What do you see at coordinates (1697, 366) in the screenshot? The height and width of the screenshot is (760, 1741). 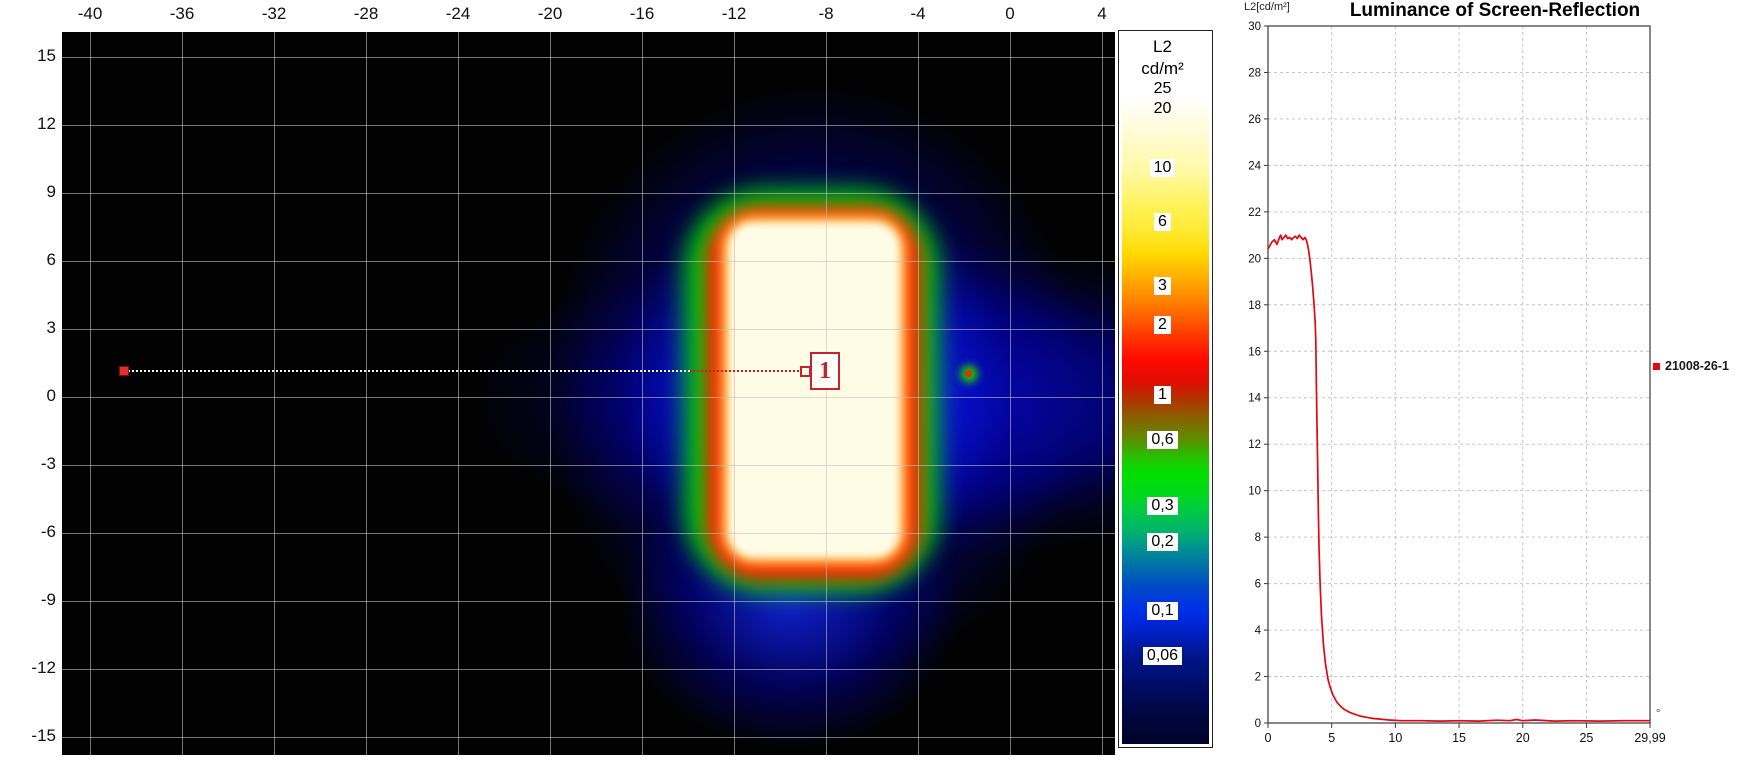 I see `legend-series-name: 21008-26-1` at bounding box center [1697, 366].